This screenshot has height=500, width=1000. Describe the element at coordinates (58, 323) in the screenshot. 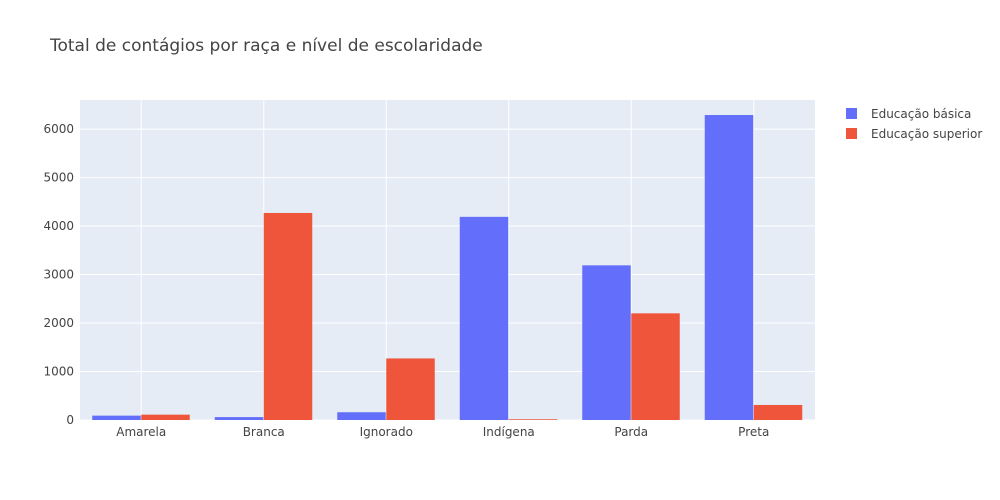

I see `y-tick-label: 2000` at that location.